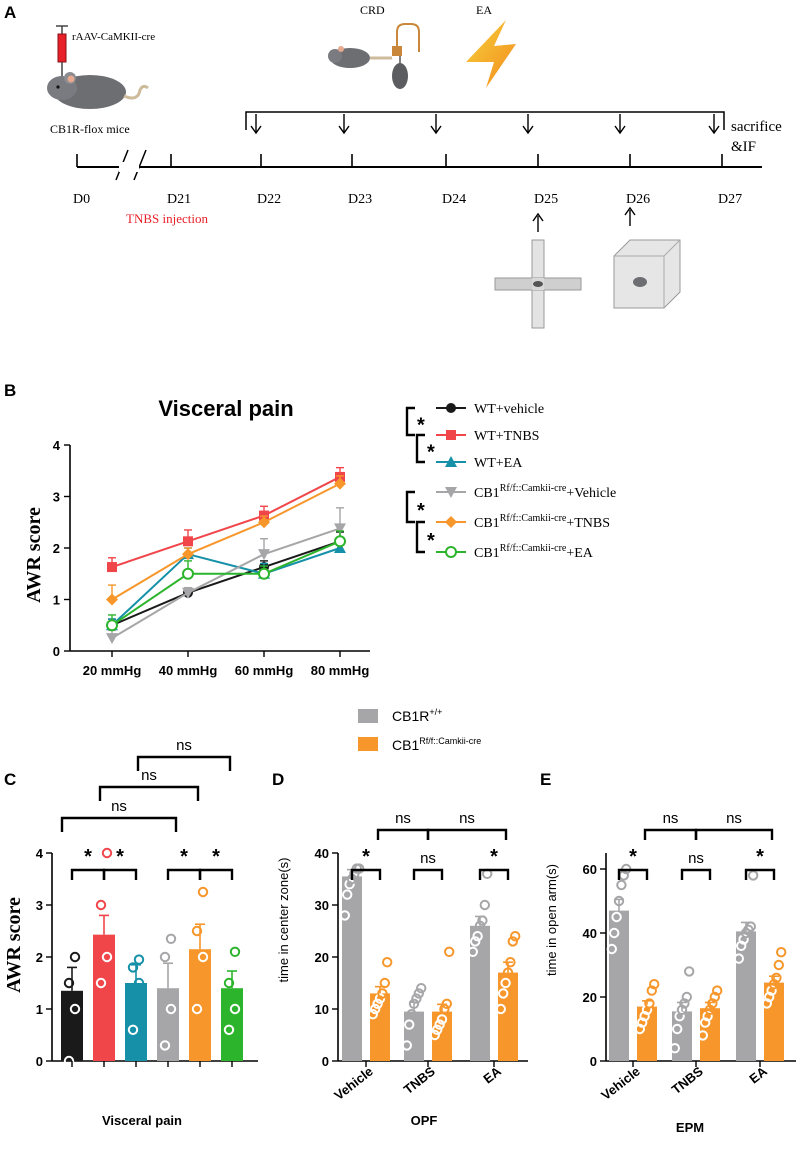 This screenshot has height=1150, width=809. What do you see at coordinates (545, 779) in the screenshot?
I see `panel-label-e: E` at bounding box center [545, 779].